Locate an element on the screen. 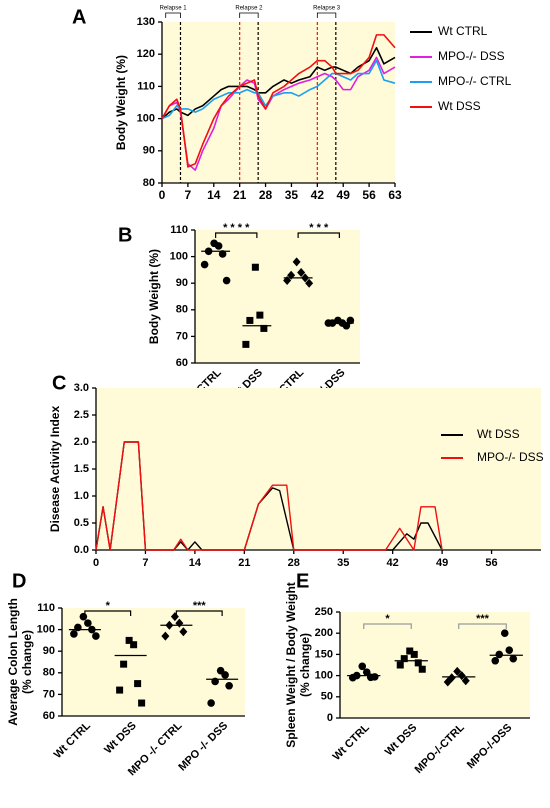 This screenshot has width=550, height=808. series-line is located at coordinates (269, 496).